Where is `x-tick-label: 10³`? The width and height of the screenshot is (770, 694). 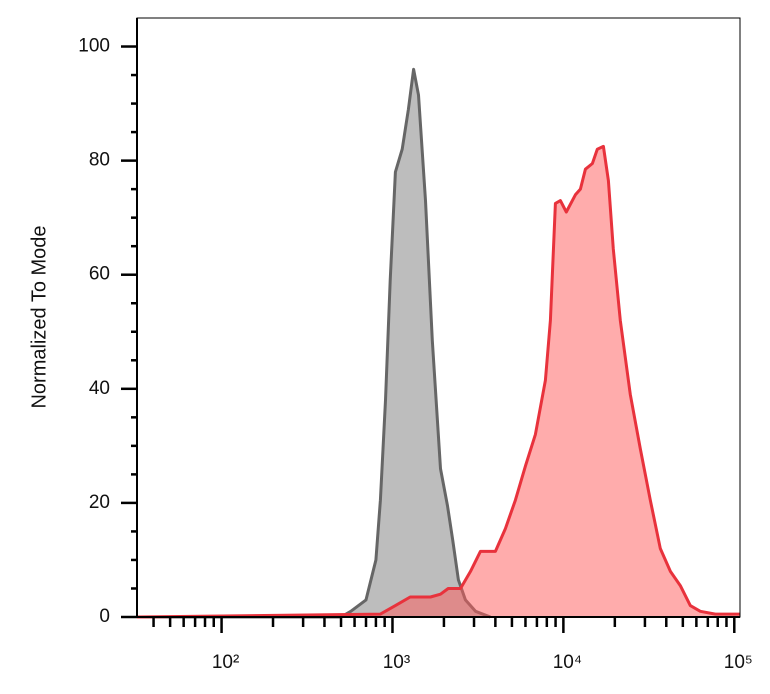 x-tick-label: 10³ is located at coordinates (396, 662).